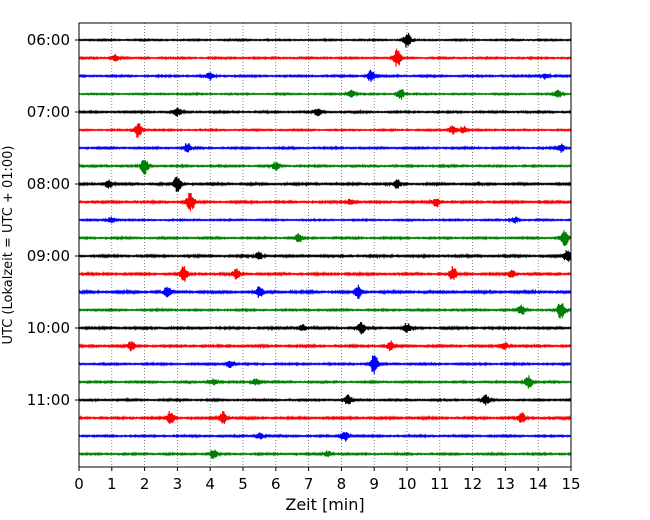 Image resolution: width=650 pixels, height=520 pixels. What do you see at coordinates (178, 484) in the screenshot?
I see `x-tick-label-3: 3` at bounding box center [178, 484].